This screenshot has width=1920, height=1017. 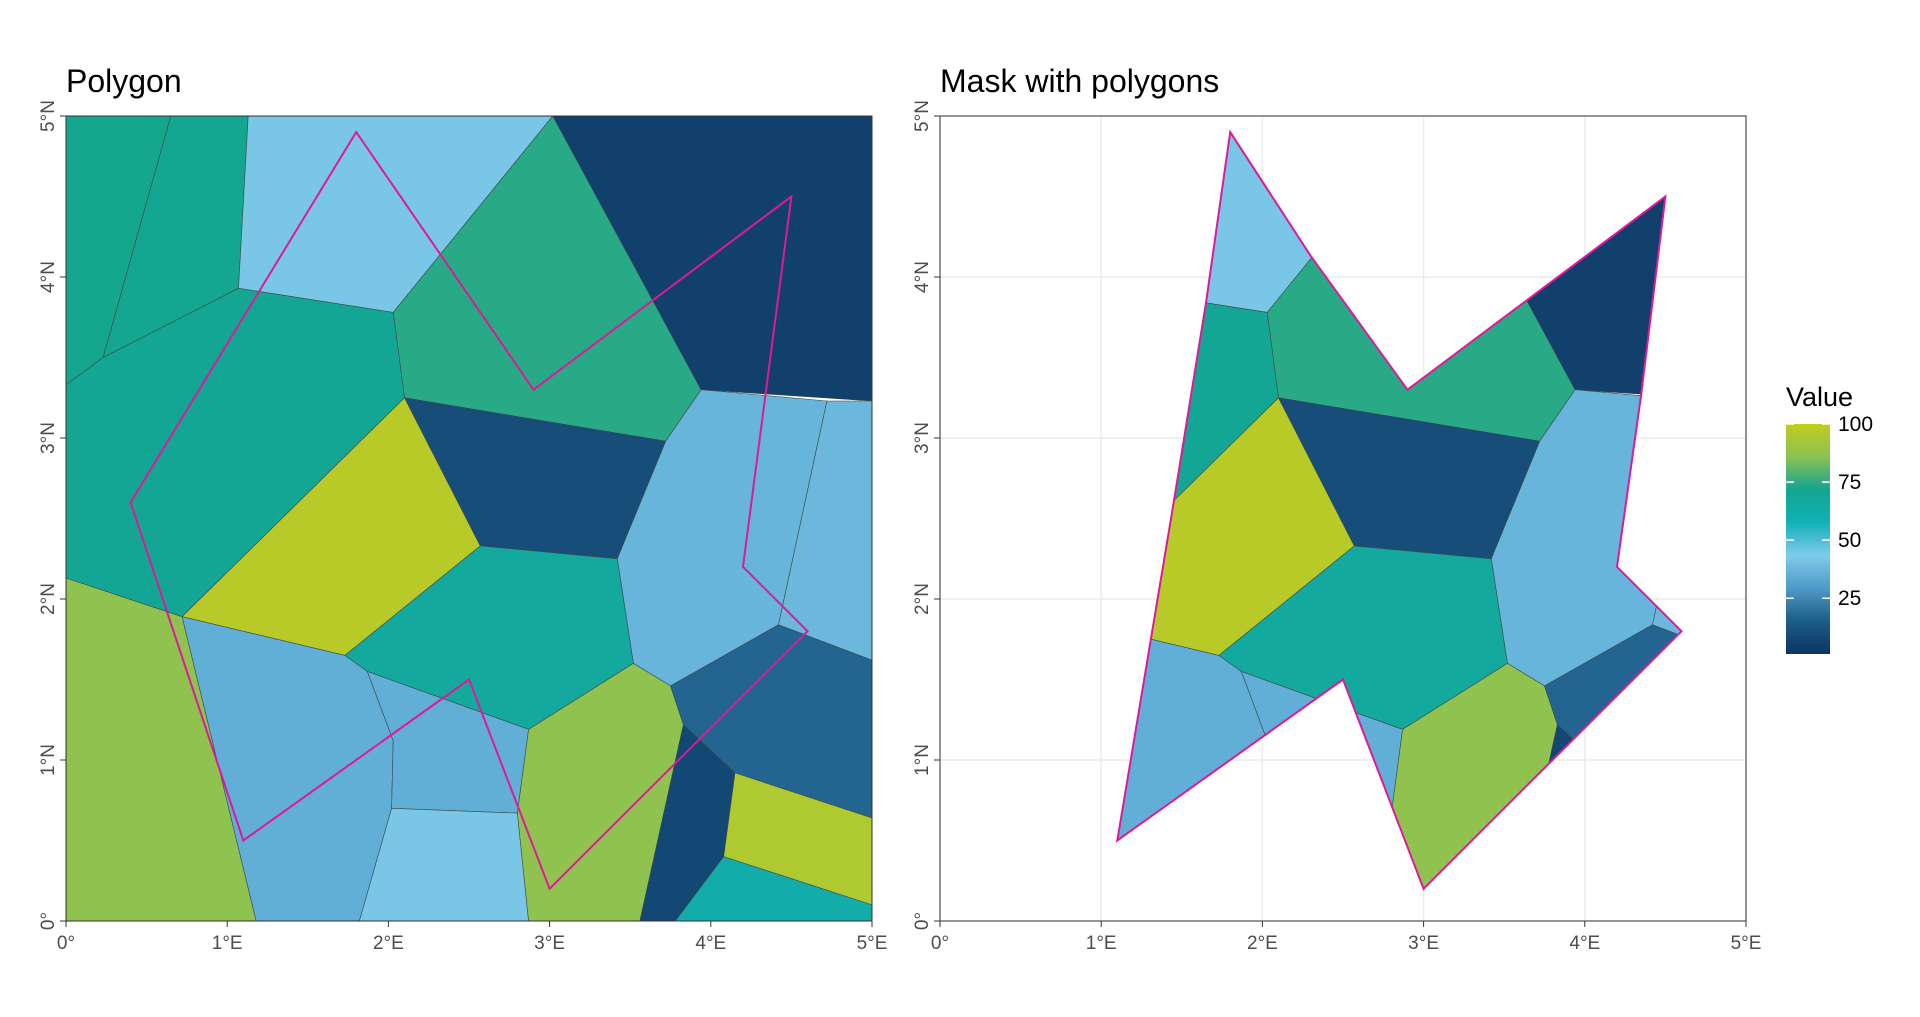 What do you see at coordinates (1819, 397) in the screenshot?
I see `legend-title: Value` at bounding box center [1819, 397].